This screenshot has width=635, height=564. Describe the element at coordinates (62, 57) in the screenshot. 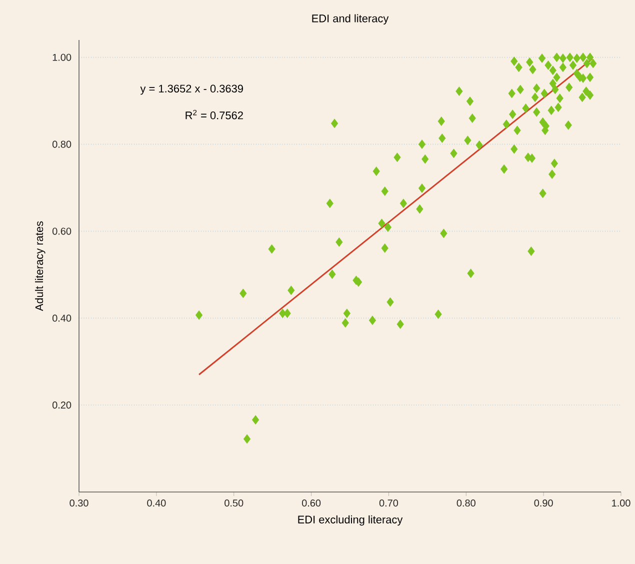

I see `y-tick-label: 1.00` at that location.